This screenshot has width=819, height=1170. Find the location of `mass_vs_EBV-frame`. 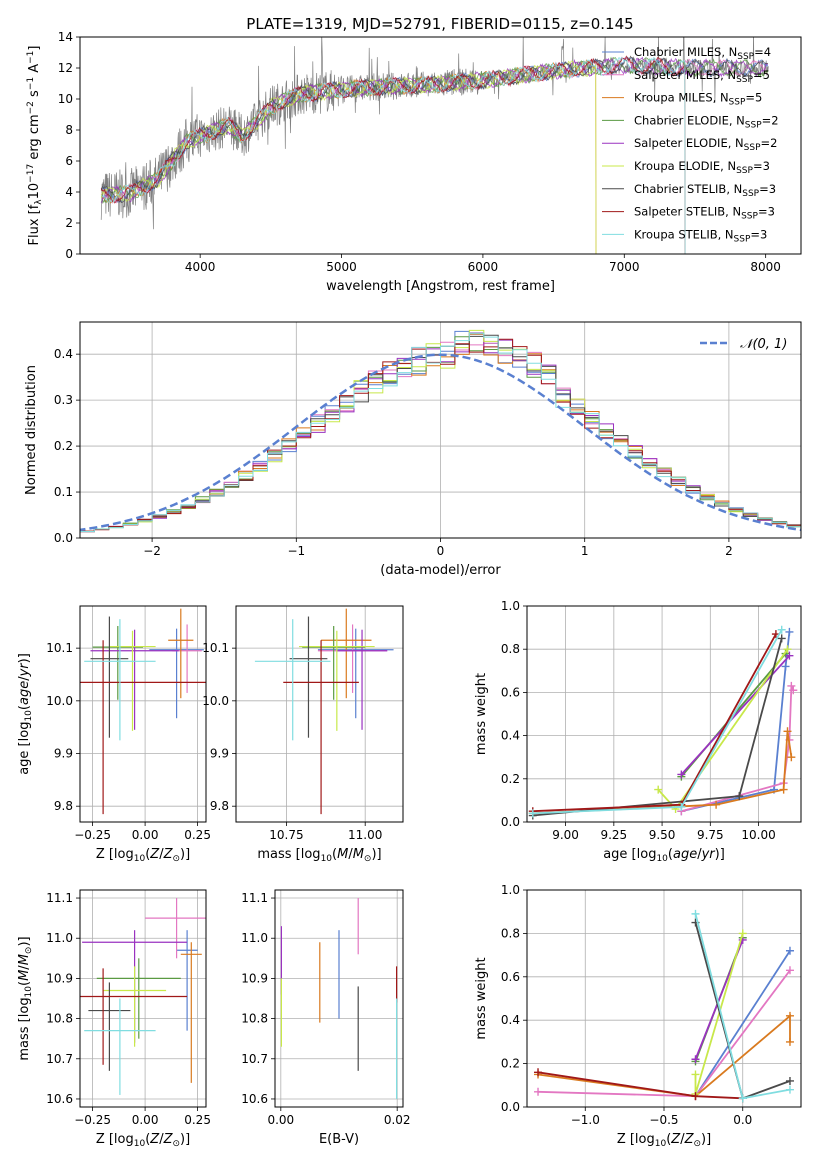

mass_vs_EBV-frame is located at coordinates (339, 998).